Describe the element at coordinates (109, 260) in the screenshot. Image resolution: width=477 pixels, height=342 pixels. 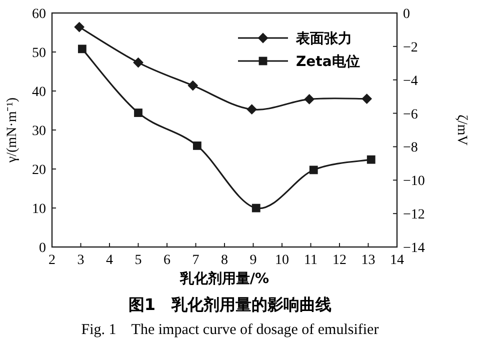
I see `x-tick-label: 4` at that location.